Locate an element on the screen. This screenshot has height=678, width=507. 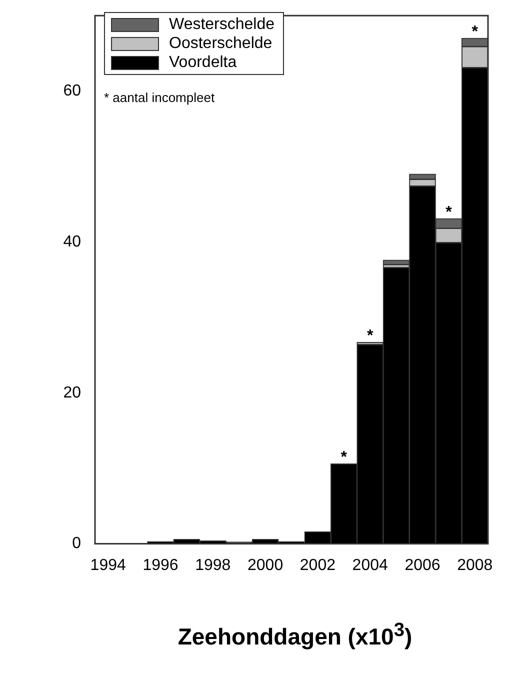
y-tick-label: 0 is located at coordinates (77, 543).